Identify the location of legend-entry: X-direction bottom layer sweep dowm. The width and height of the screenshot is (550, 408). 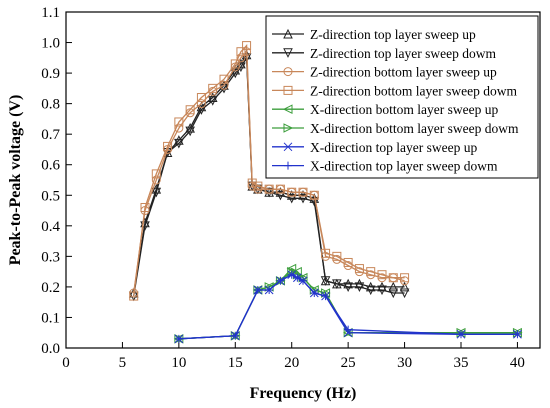
(395, 128).